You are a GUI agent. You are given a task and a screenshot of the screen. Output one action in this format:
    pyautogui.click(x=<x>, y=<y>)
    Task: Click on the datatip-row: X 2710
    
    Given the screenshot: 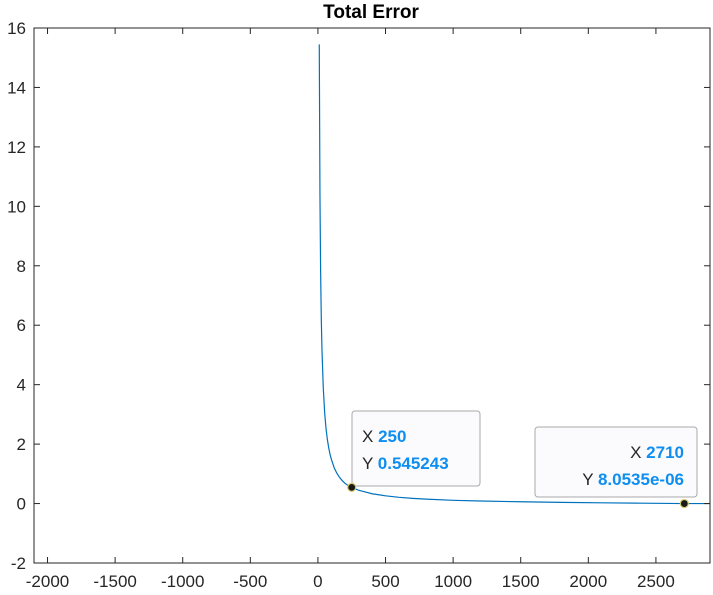 What is the action you would take?
    pyautogui.click(x=657, y=452)
    